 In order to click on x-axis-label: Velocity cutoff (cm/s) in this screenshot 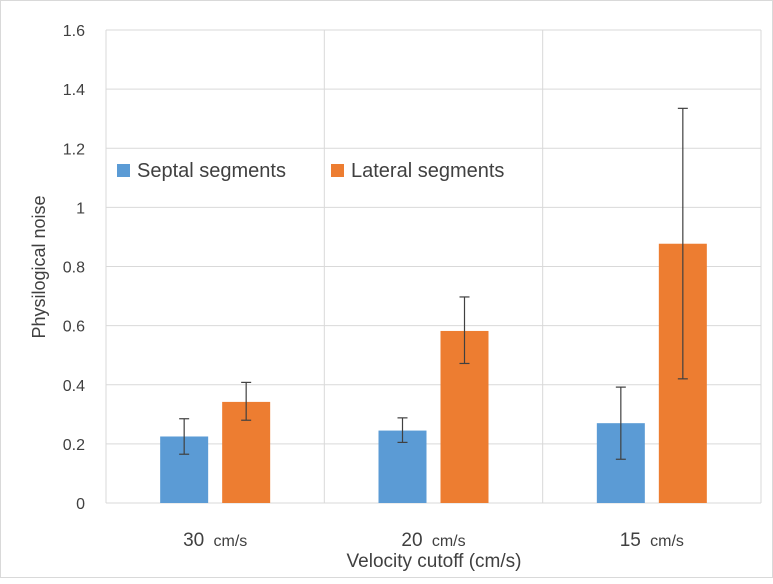, I will do `click(434, 561)`.